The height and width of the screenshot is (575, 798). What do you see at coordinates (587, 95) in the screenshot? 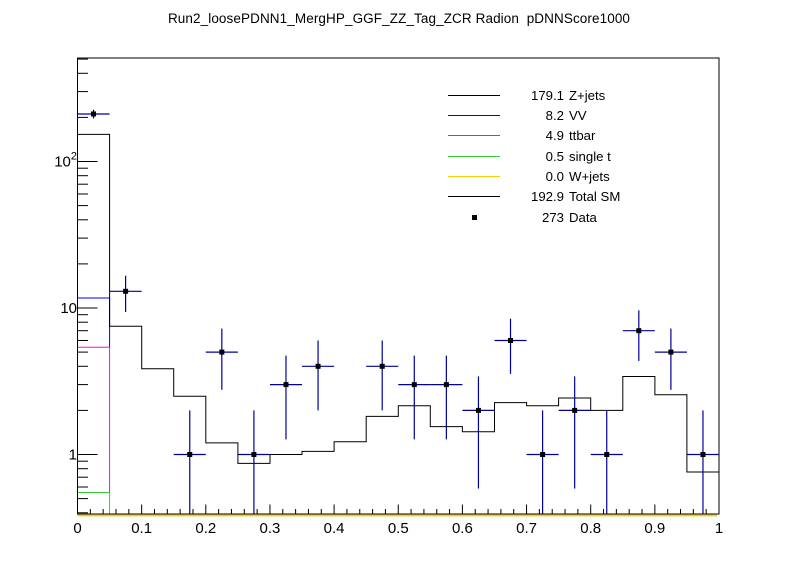
I see `legend-label: Z+jets` at bounding box center [587, 95].